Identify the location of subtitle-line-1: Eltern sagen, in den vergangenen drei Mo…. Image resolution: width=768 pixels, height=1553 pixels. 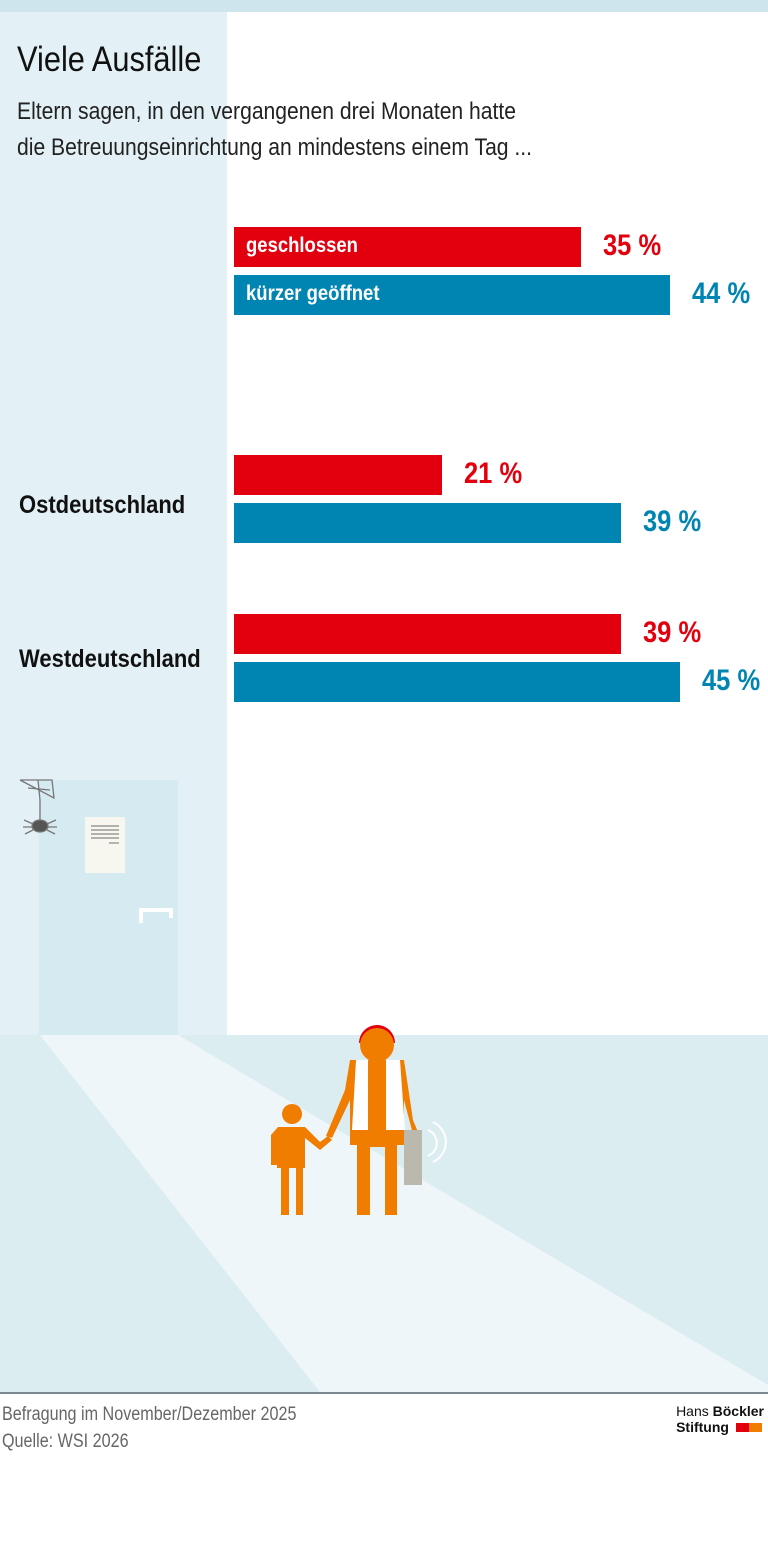
(267, 111).